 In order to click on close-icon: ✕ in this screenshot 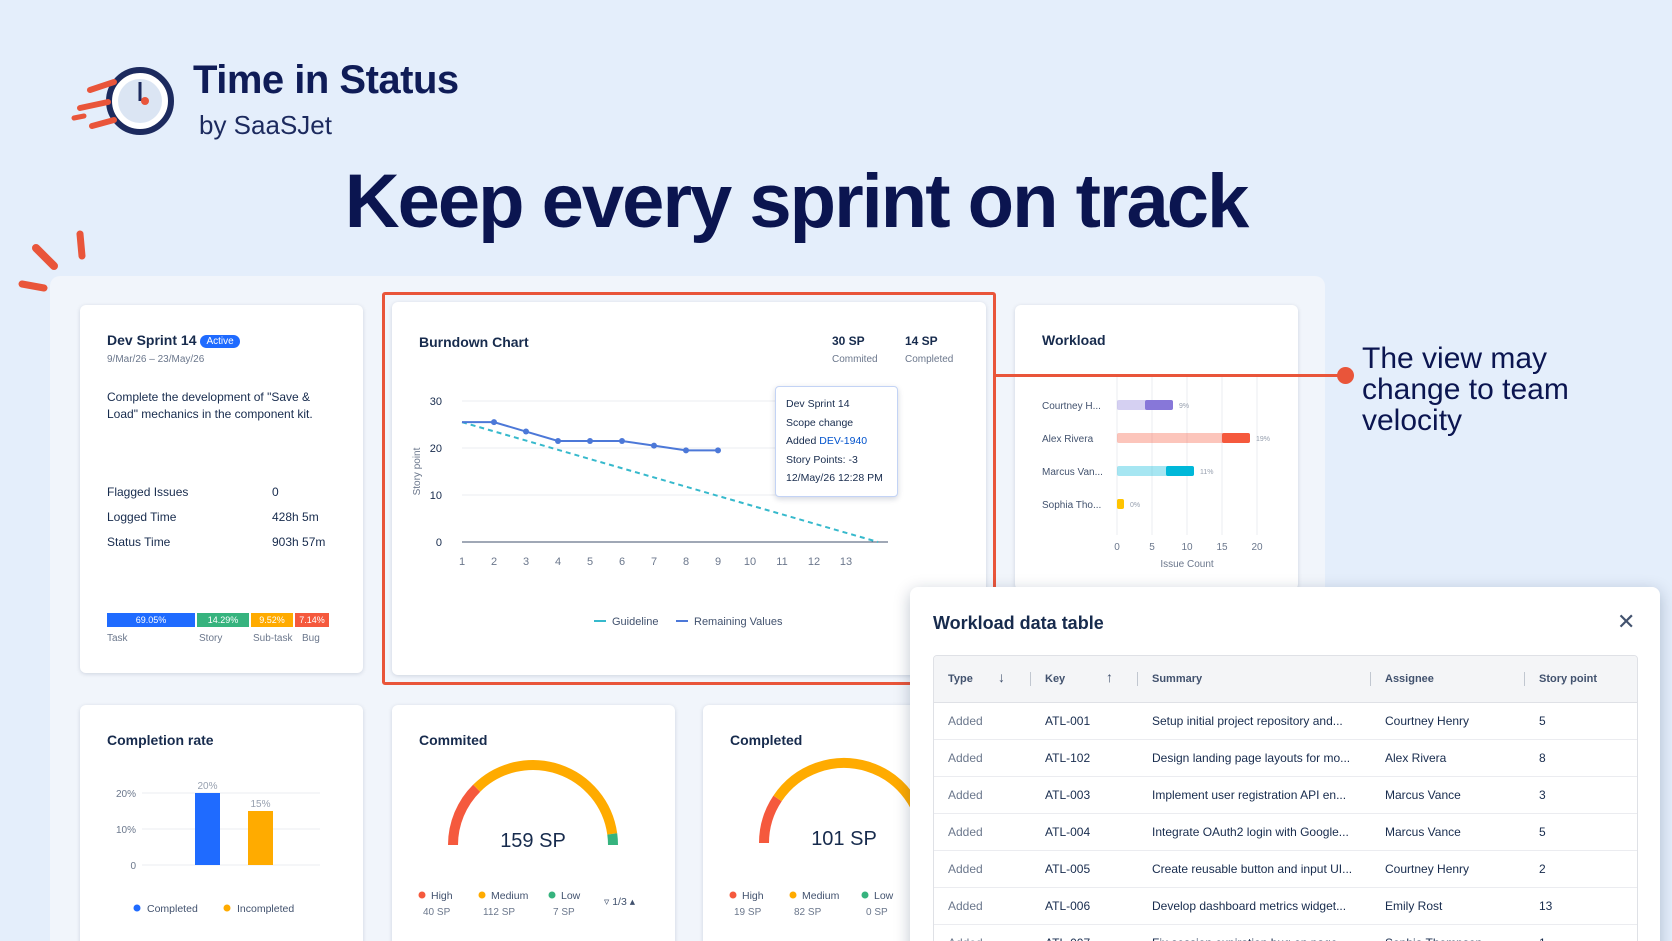, I will do `click(1626, 621)`.